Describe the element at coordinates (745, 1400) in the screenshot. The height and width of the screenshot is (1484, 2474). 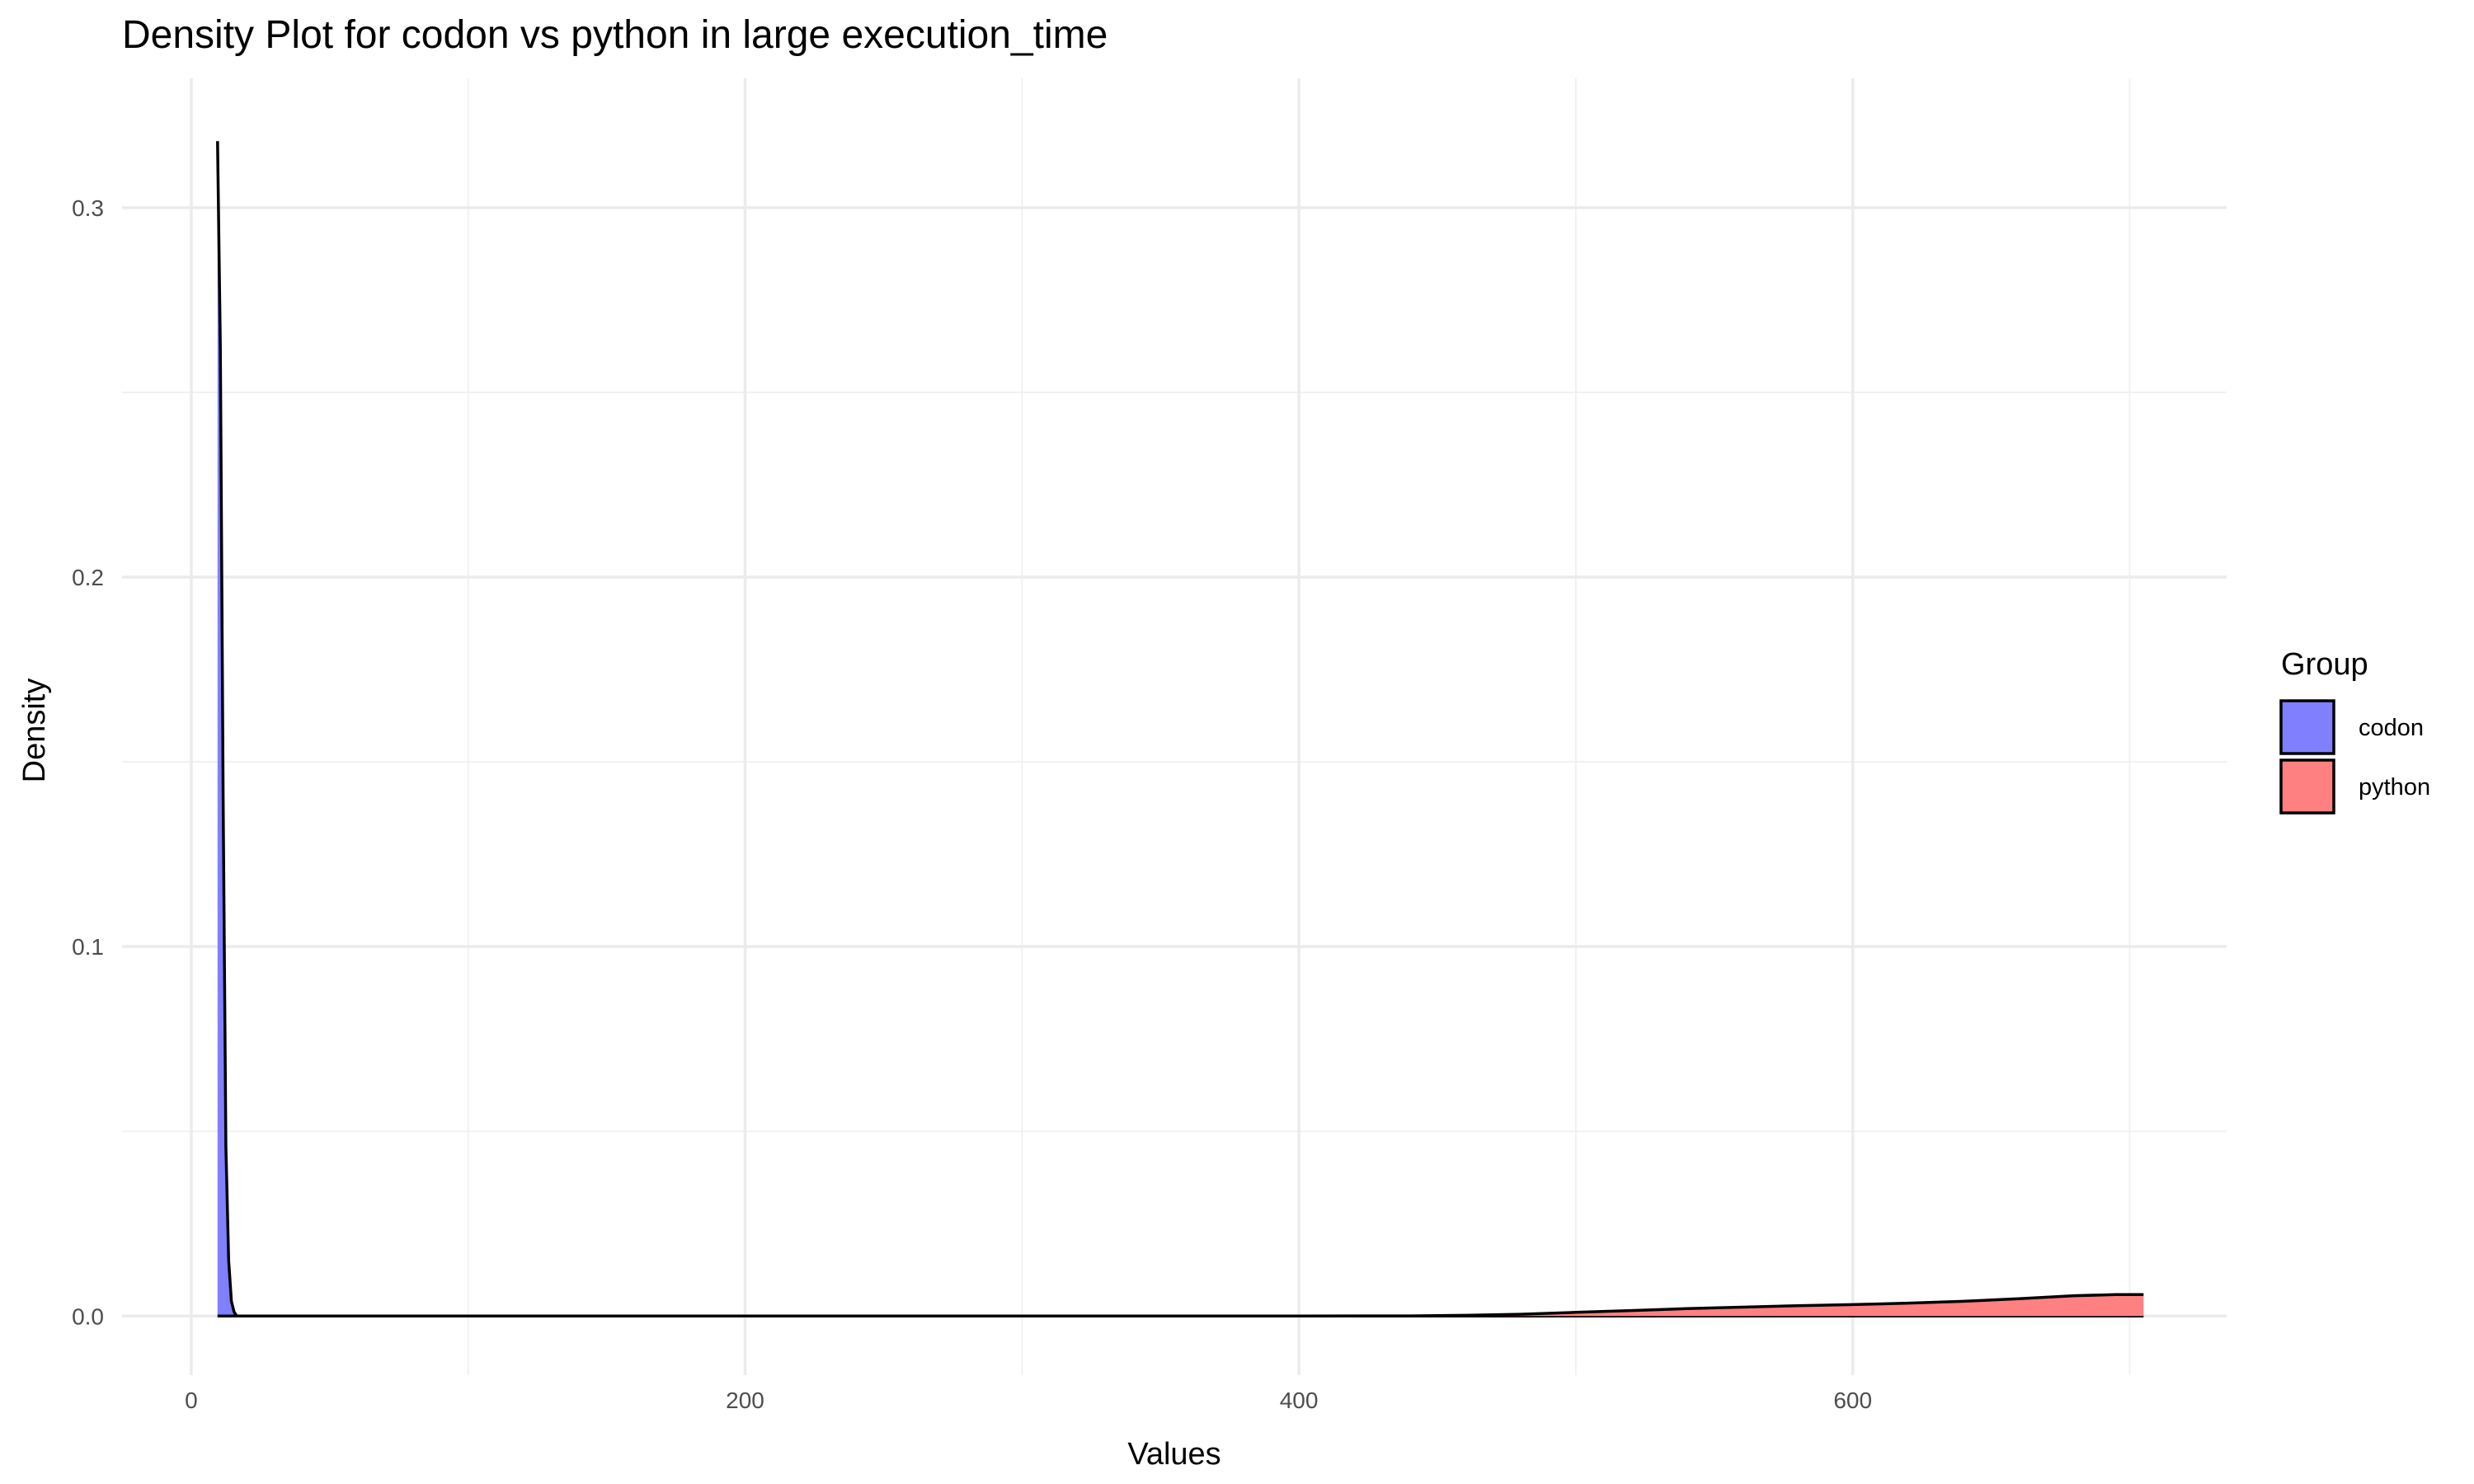
I see `x-tick-label: 200` at that location.